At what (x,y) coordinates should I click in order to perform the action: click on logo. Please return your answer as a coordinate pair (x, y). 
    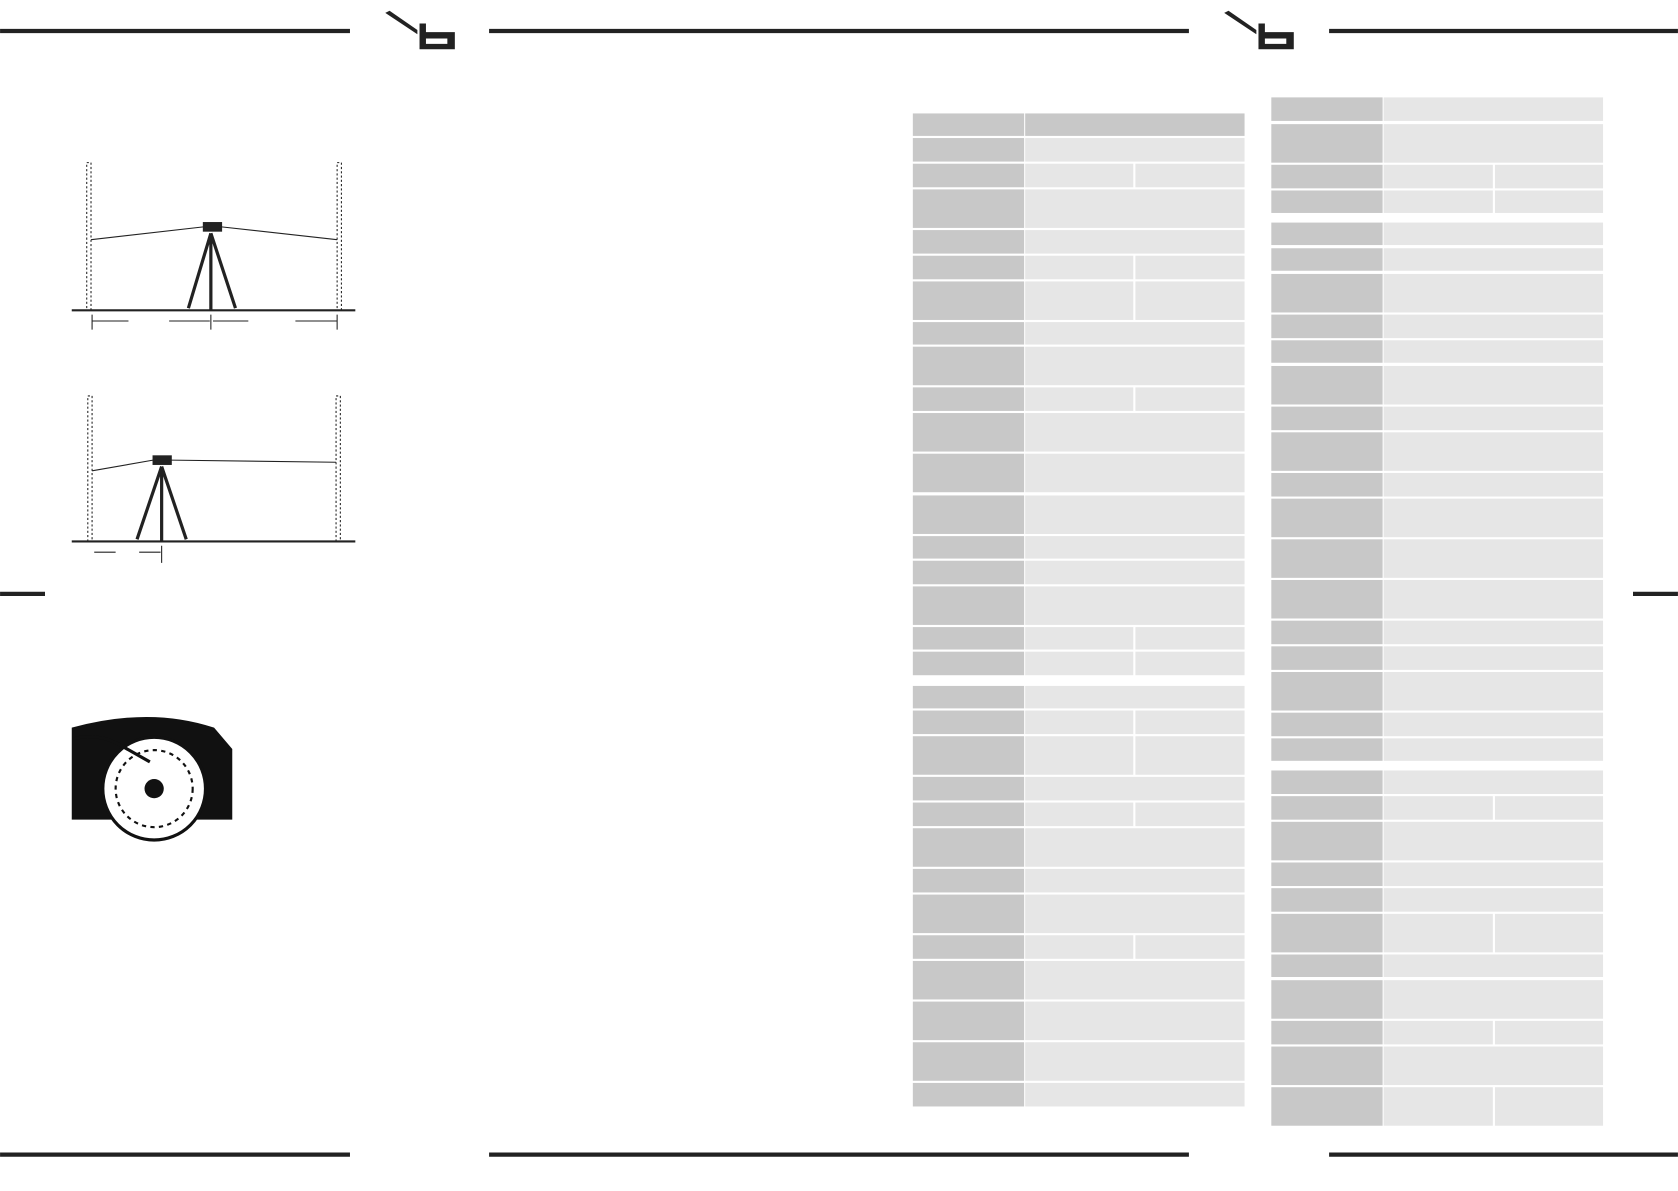
    Looking at the image, I should click on (420, 30).